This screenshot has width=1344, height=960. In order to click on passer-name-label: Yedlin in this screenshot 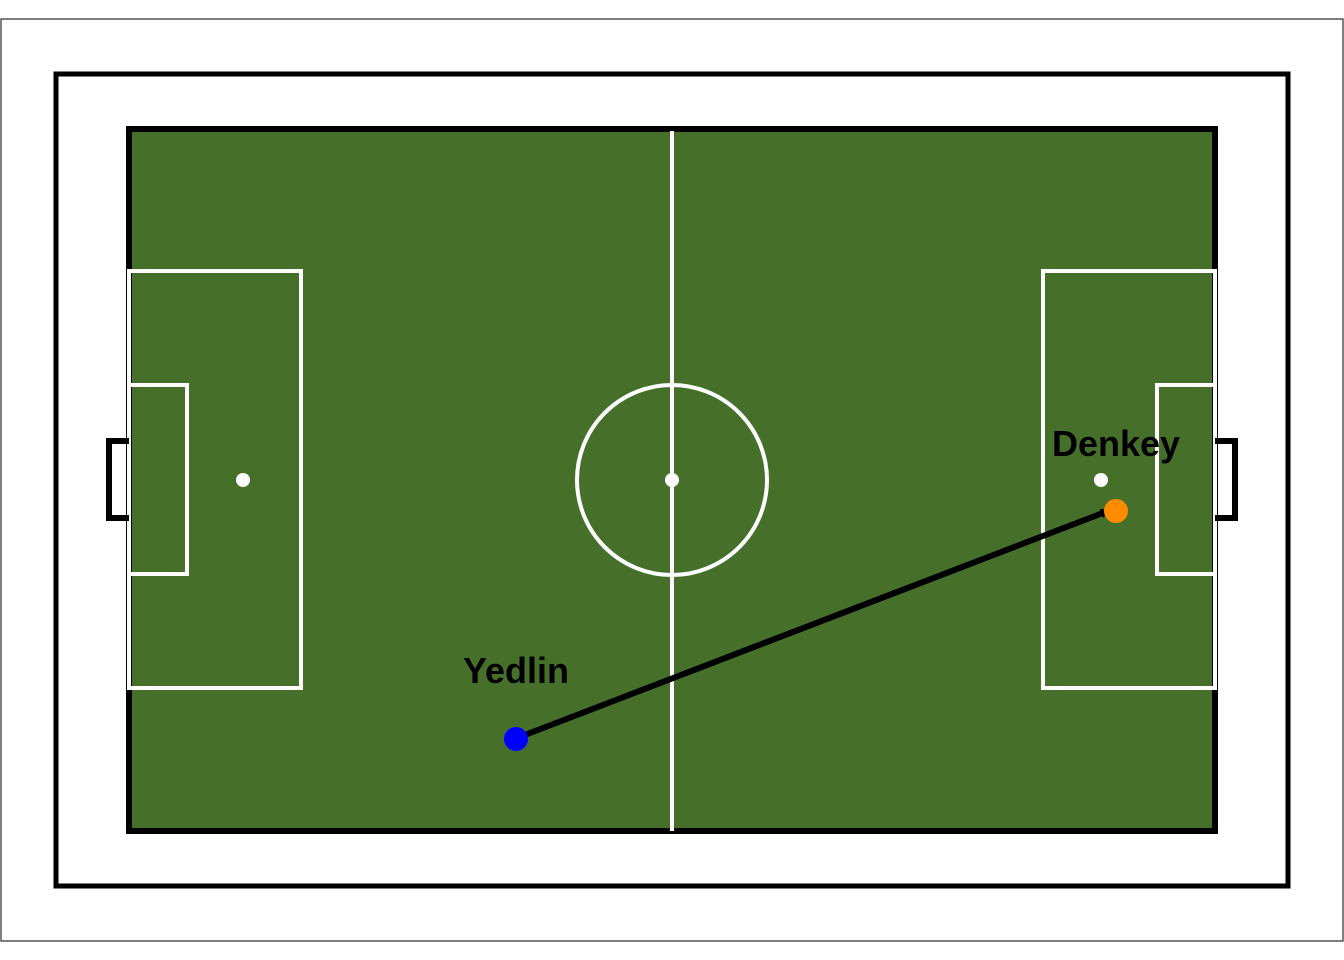, I will do `click(516, 670)`.